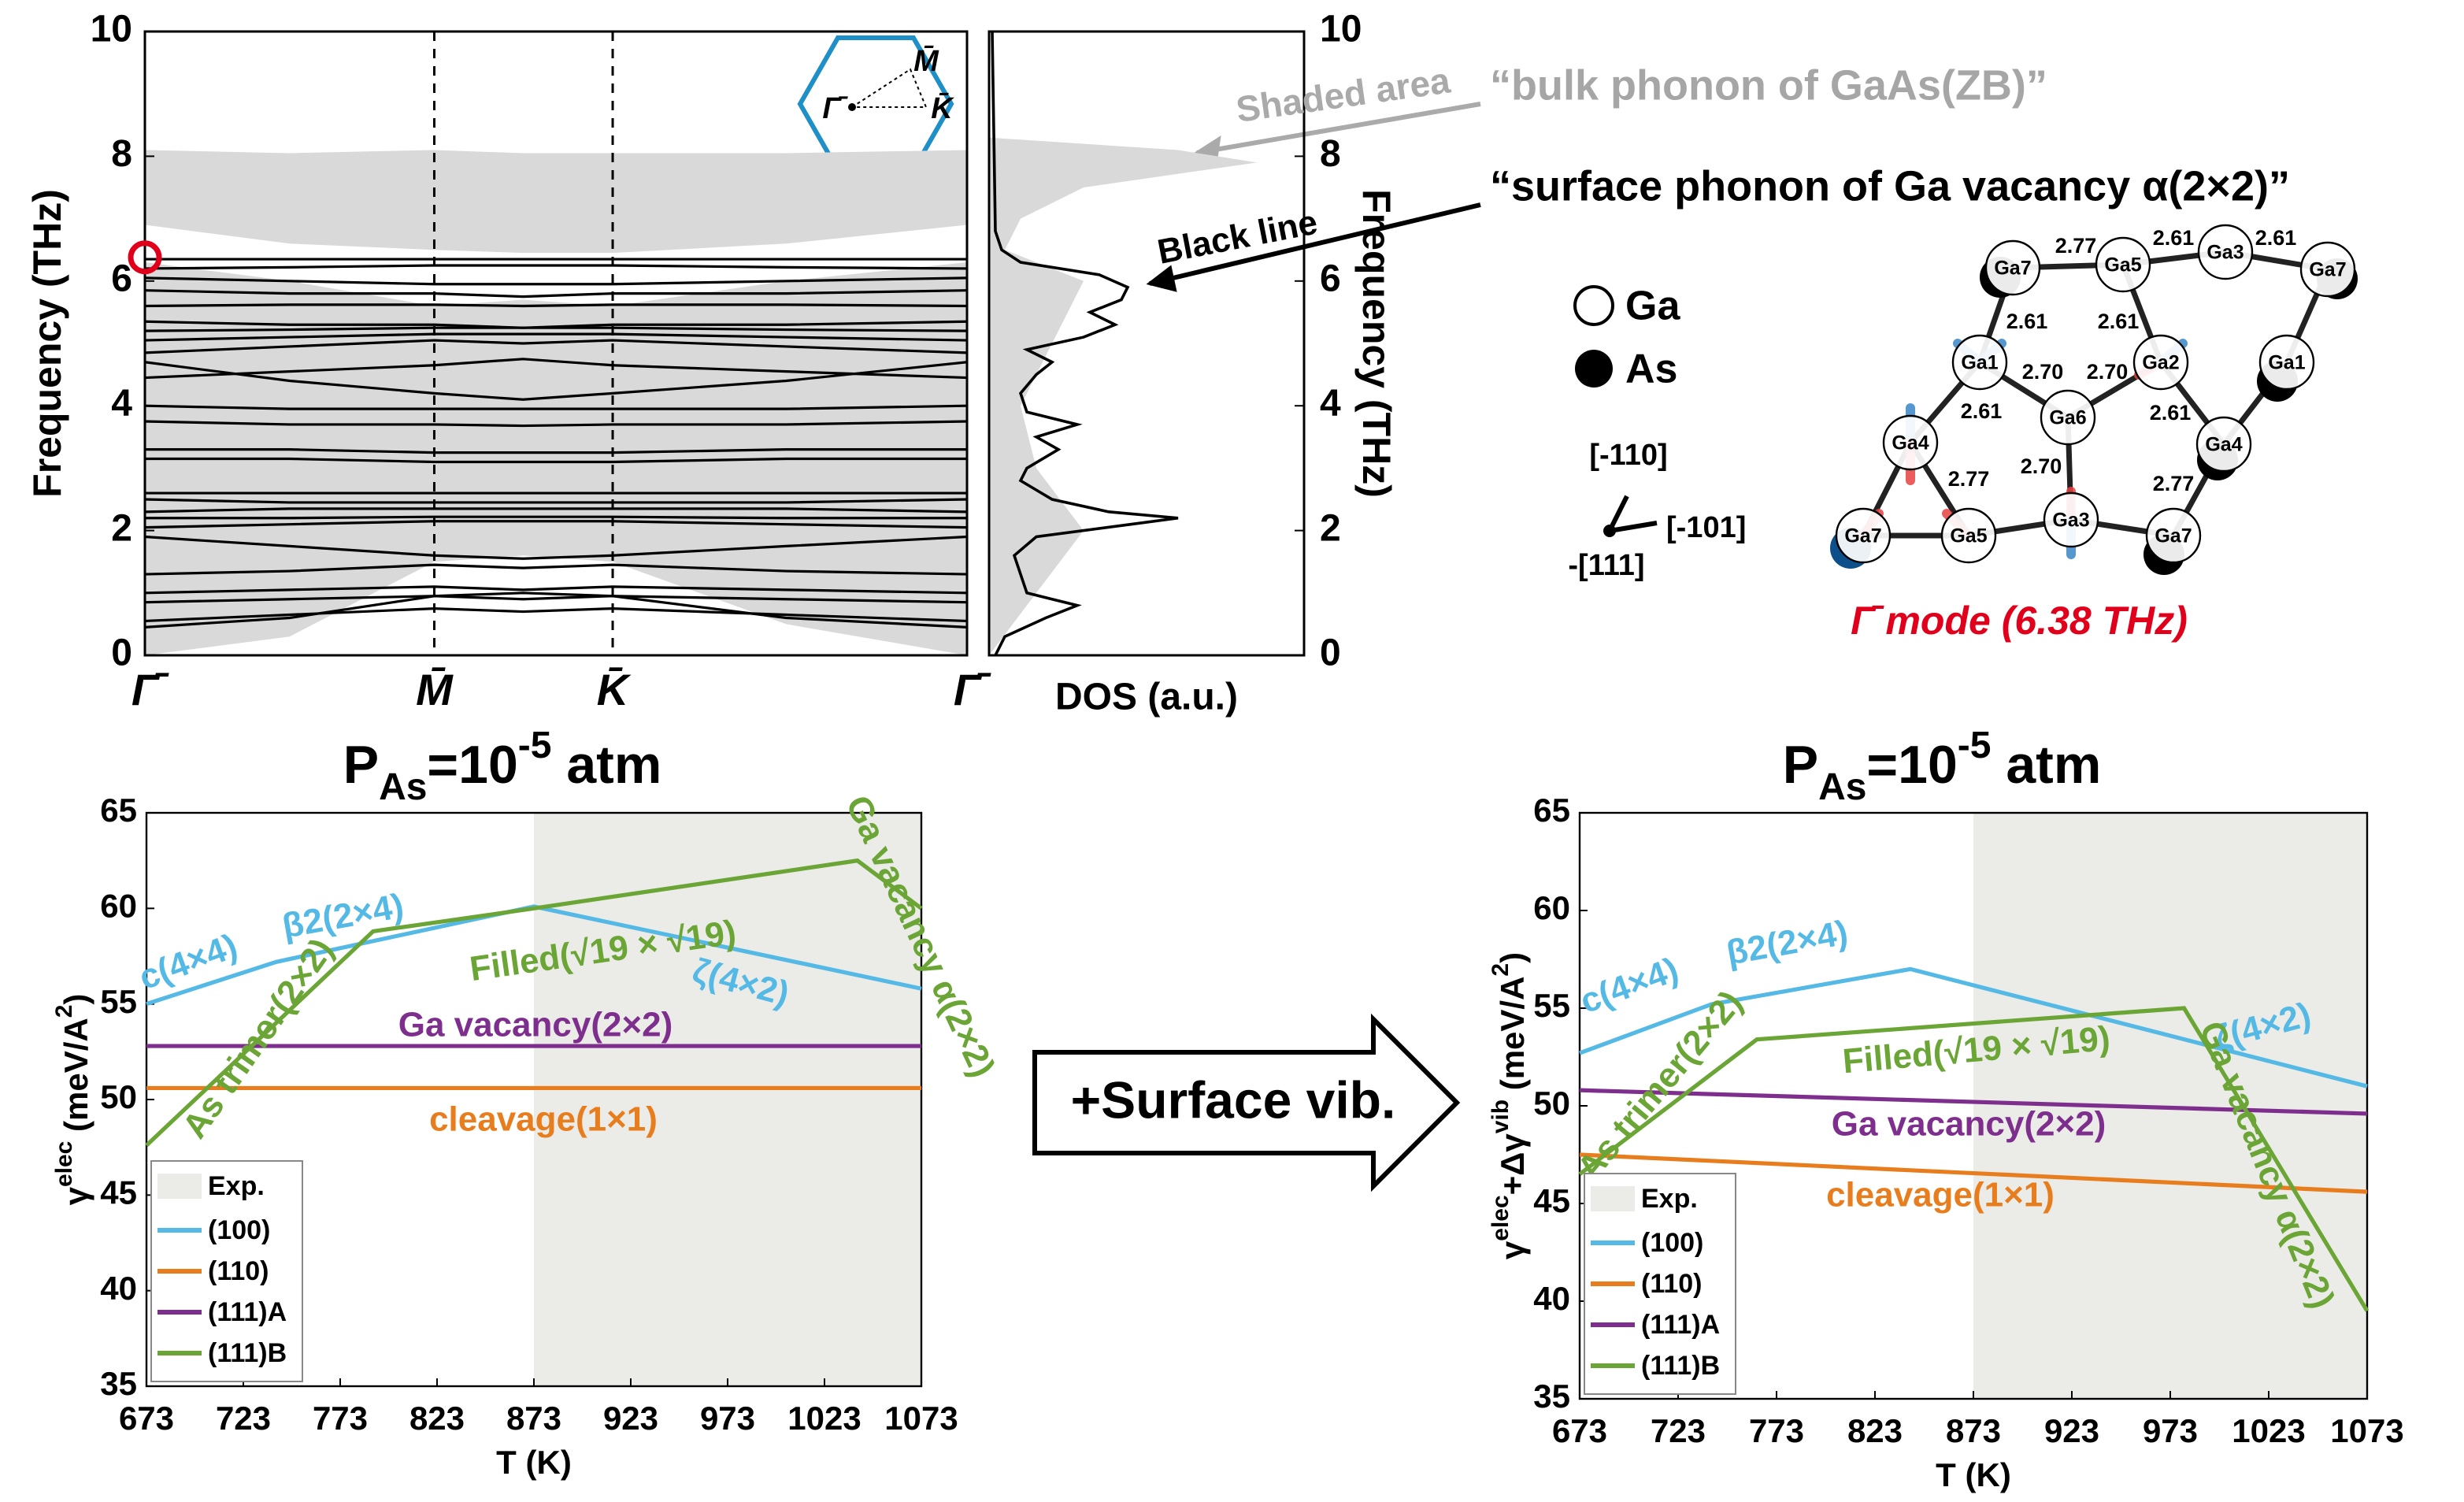 The width and height of the screenshot is (2464, 1502). I want to click on x-tick-label: K̄, so click(614, 689).